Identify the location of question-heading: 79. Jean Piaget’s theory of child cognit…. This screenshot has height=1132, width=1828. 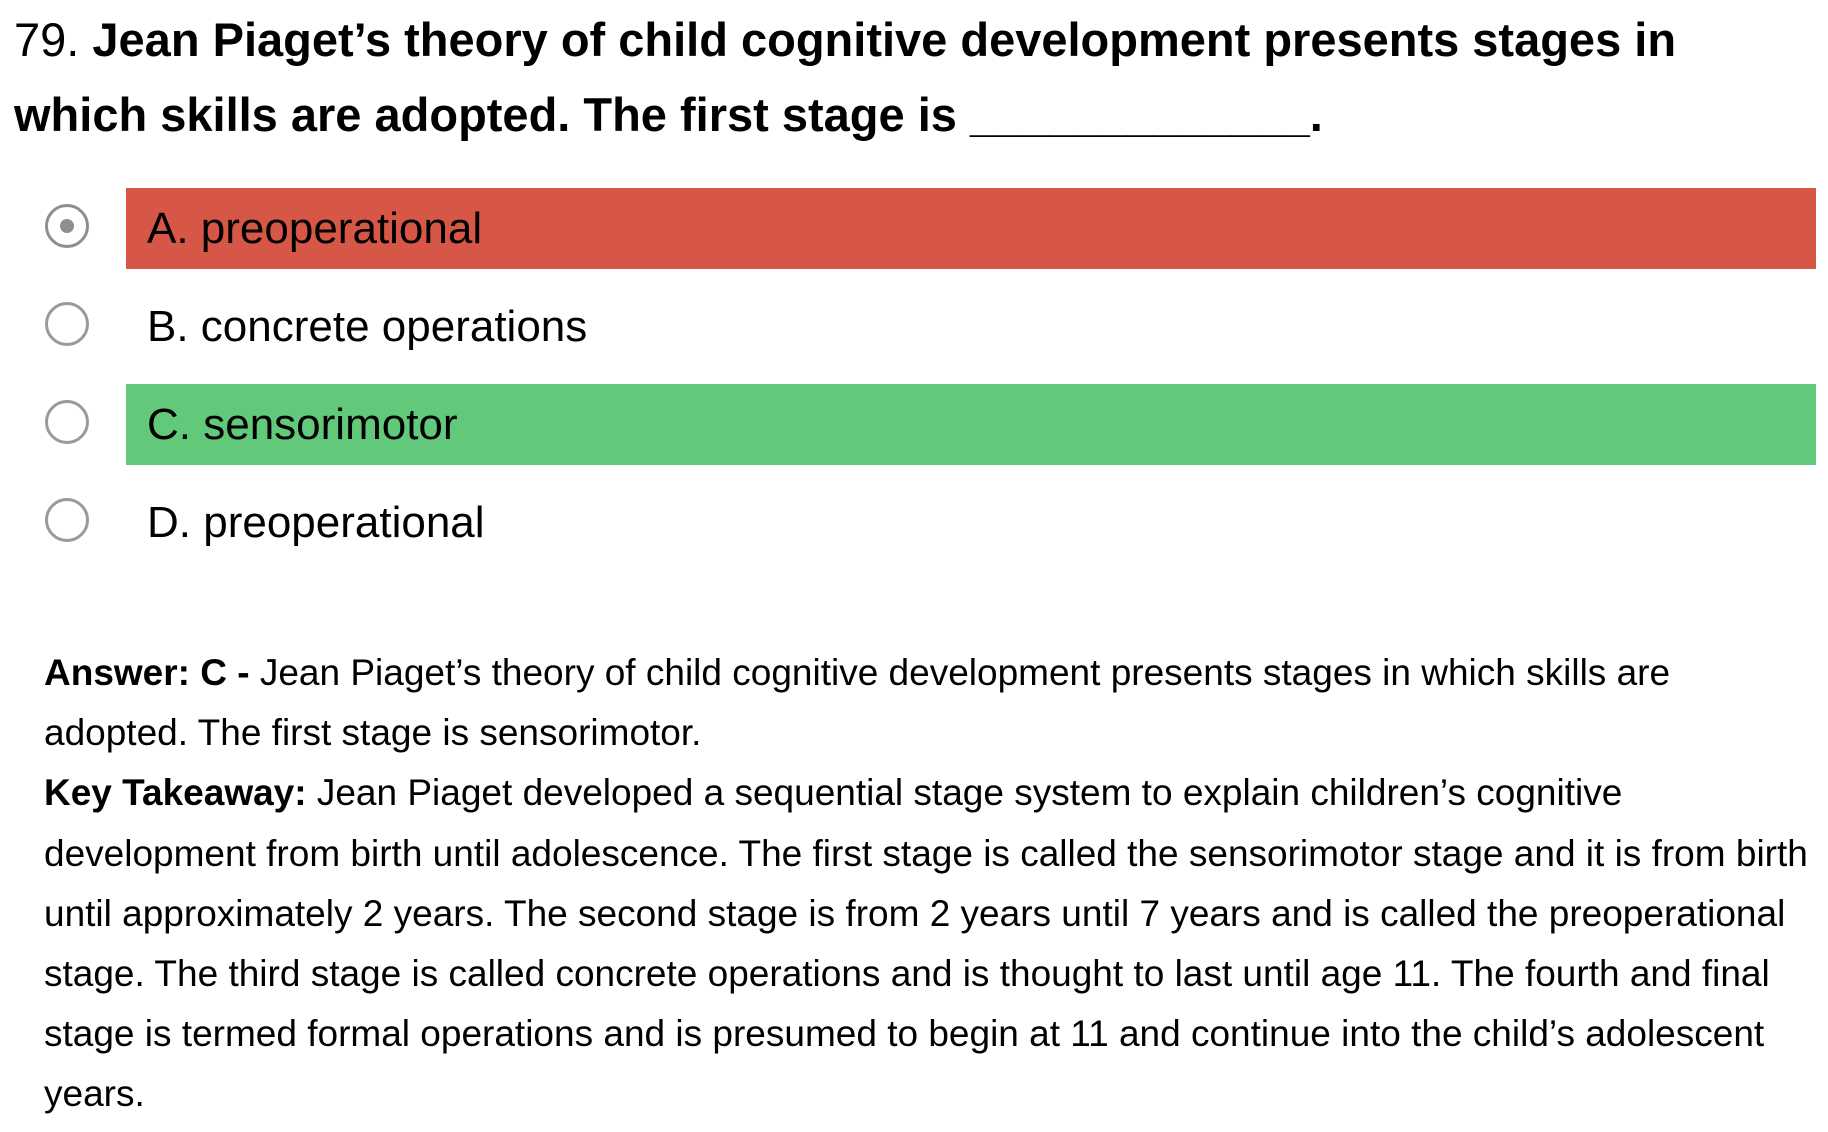
(909, 77).